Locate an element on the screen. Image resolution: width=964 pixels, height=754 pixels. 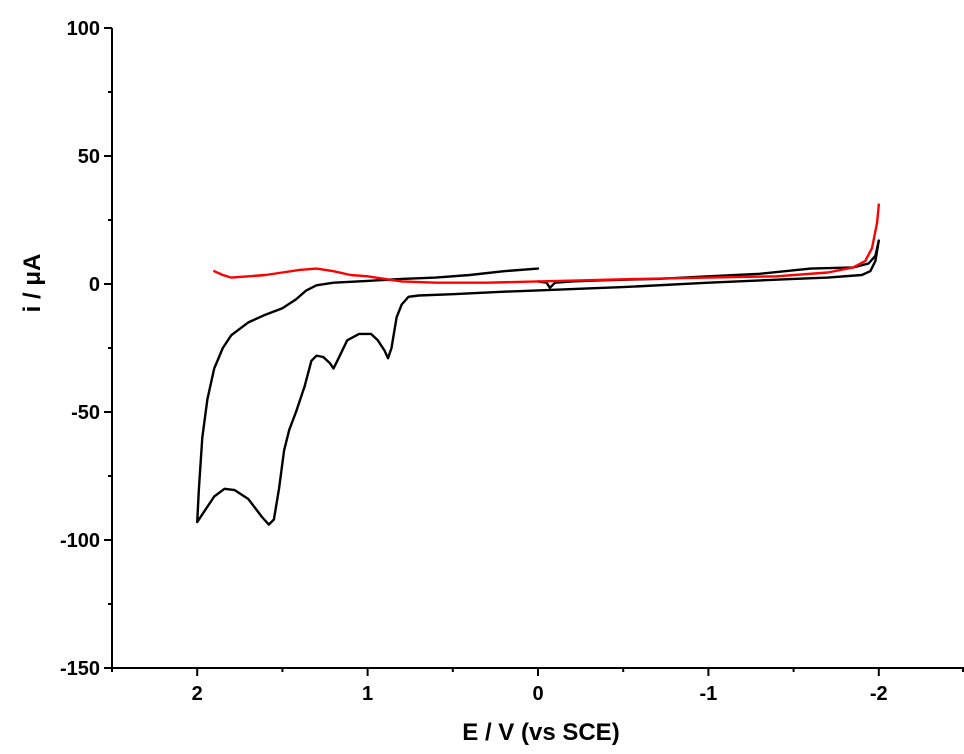
series-red-line is located at coordinates (546, 243).